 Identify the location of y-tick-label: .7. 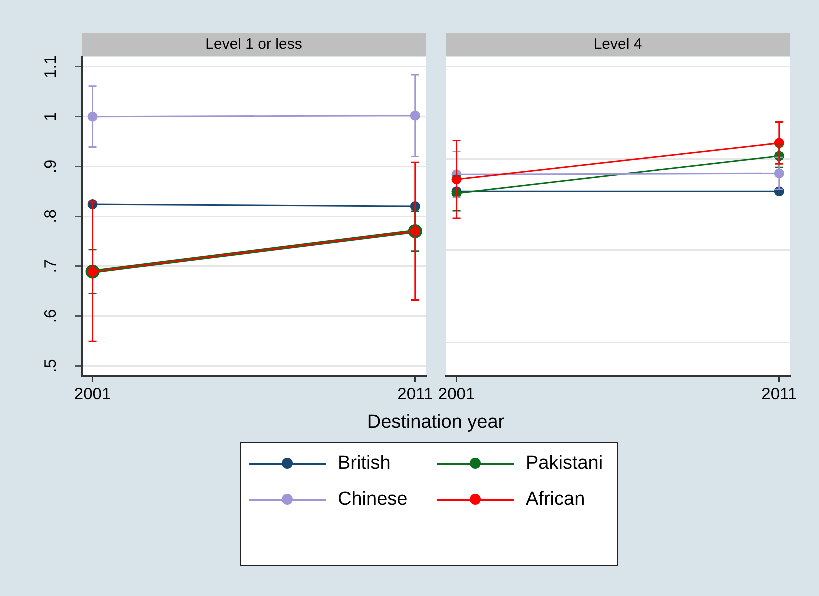
(51, 266).